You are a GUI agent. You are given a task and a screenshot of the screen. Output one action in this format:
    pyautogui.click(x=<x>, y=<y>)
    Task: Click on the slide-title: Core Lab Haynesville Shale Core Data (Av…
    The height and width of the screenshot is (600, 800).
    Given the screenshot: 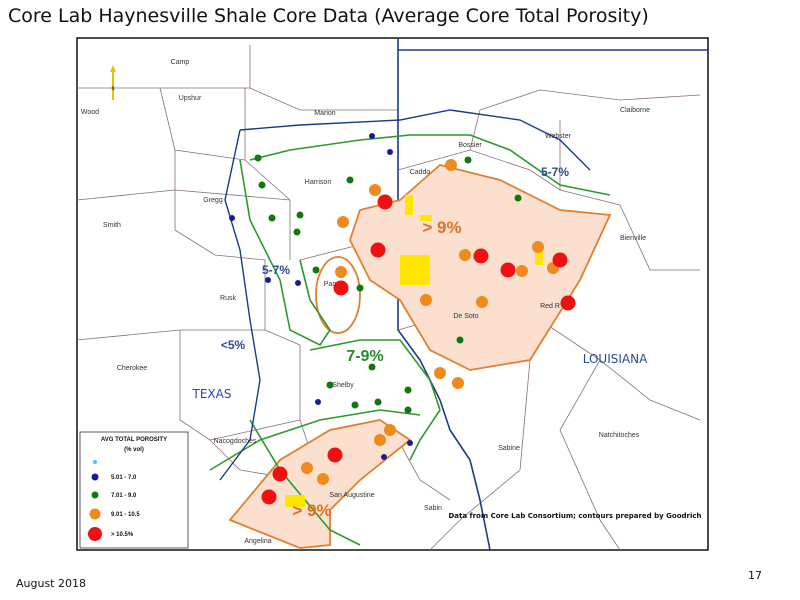 What is the action you would take?
    pyautogui.click(x=328, y=16)
    